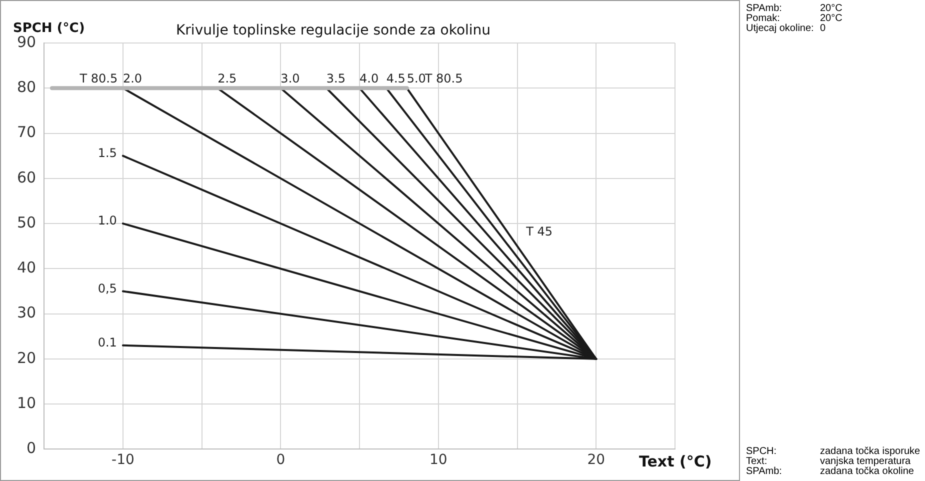  What do you see at coordinates (539, 231) in the screenshot?
I see `annotation: T 45` at bounding box center [539, 231].